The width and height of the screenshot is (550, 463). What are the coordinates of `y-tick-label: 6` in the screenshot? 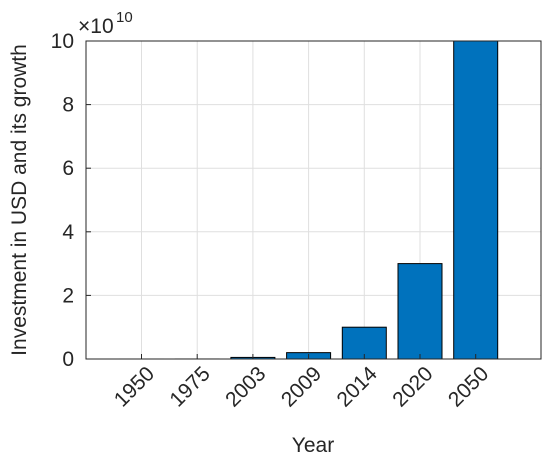 It's located at (68, 168).